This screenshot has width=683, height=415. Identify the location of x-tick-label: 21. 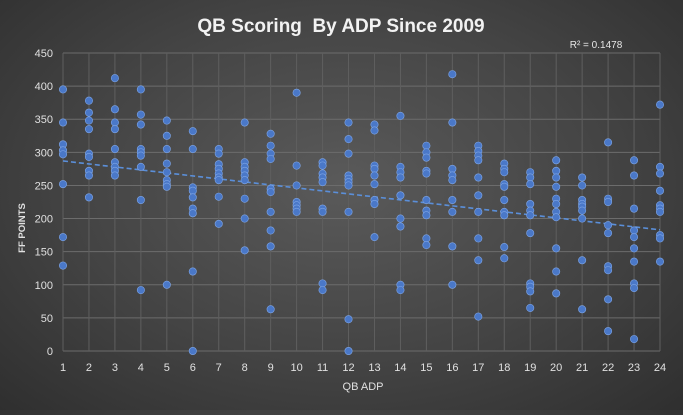
(582, 368).